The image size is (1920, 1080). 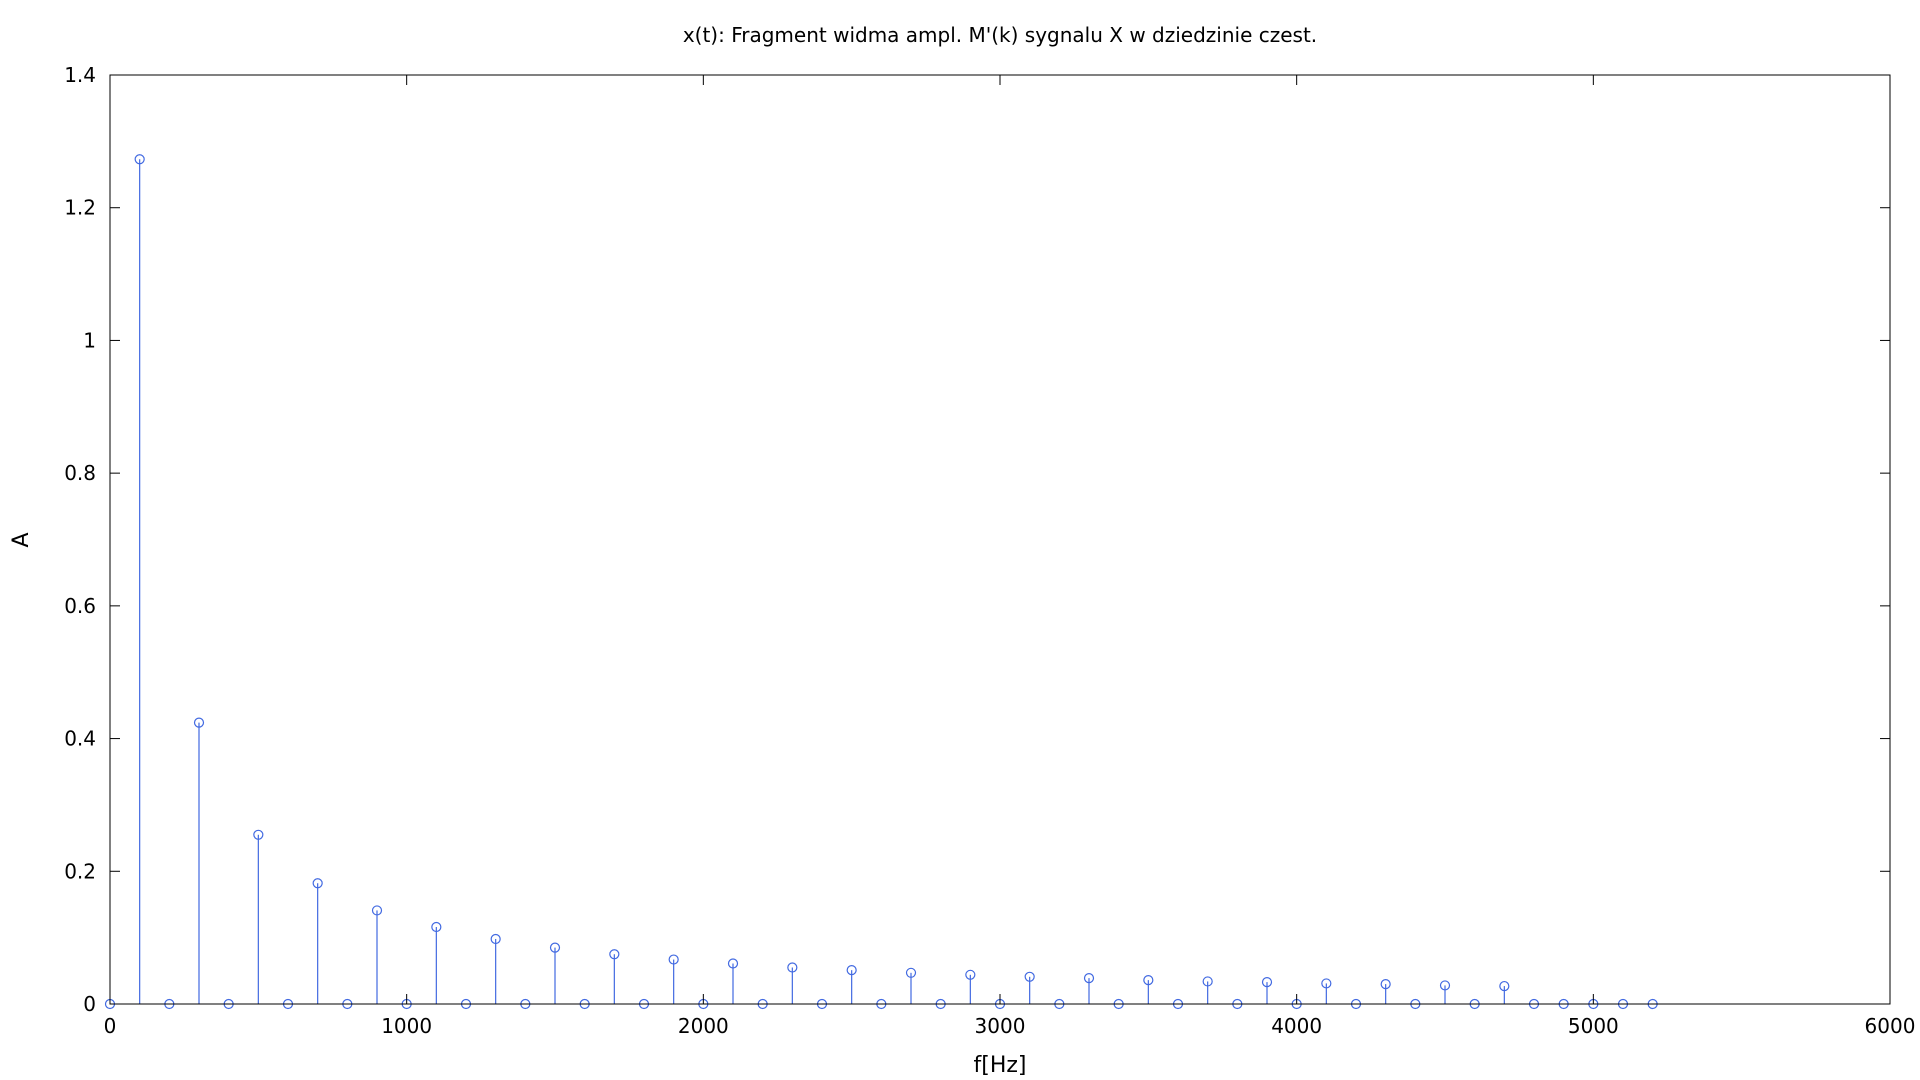 What do you see at coordinates (89, 1004) in the screenshot?
I see `y-tick-label: 0` at bounding box center [89, 1004].